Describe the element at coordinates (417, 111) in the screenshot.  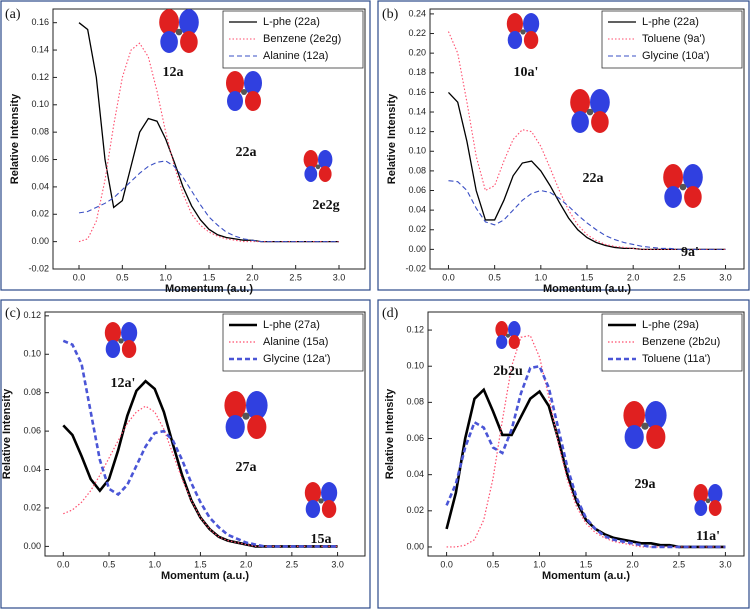
I see `y-tick-label: 0.14` at that location.